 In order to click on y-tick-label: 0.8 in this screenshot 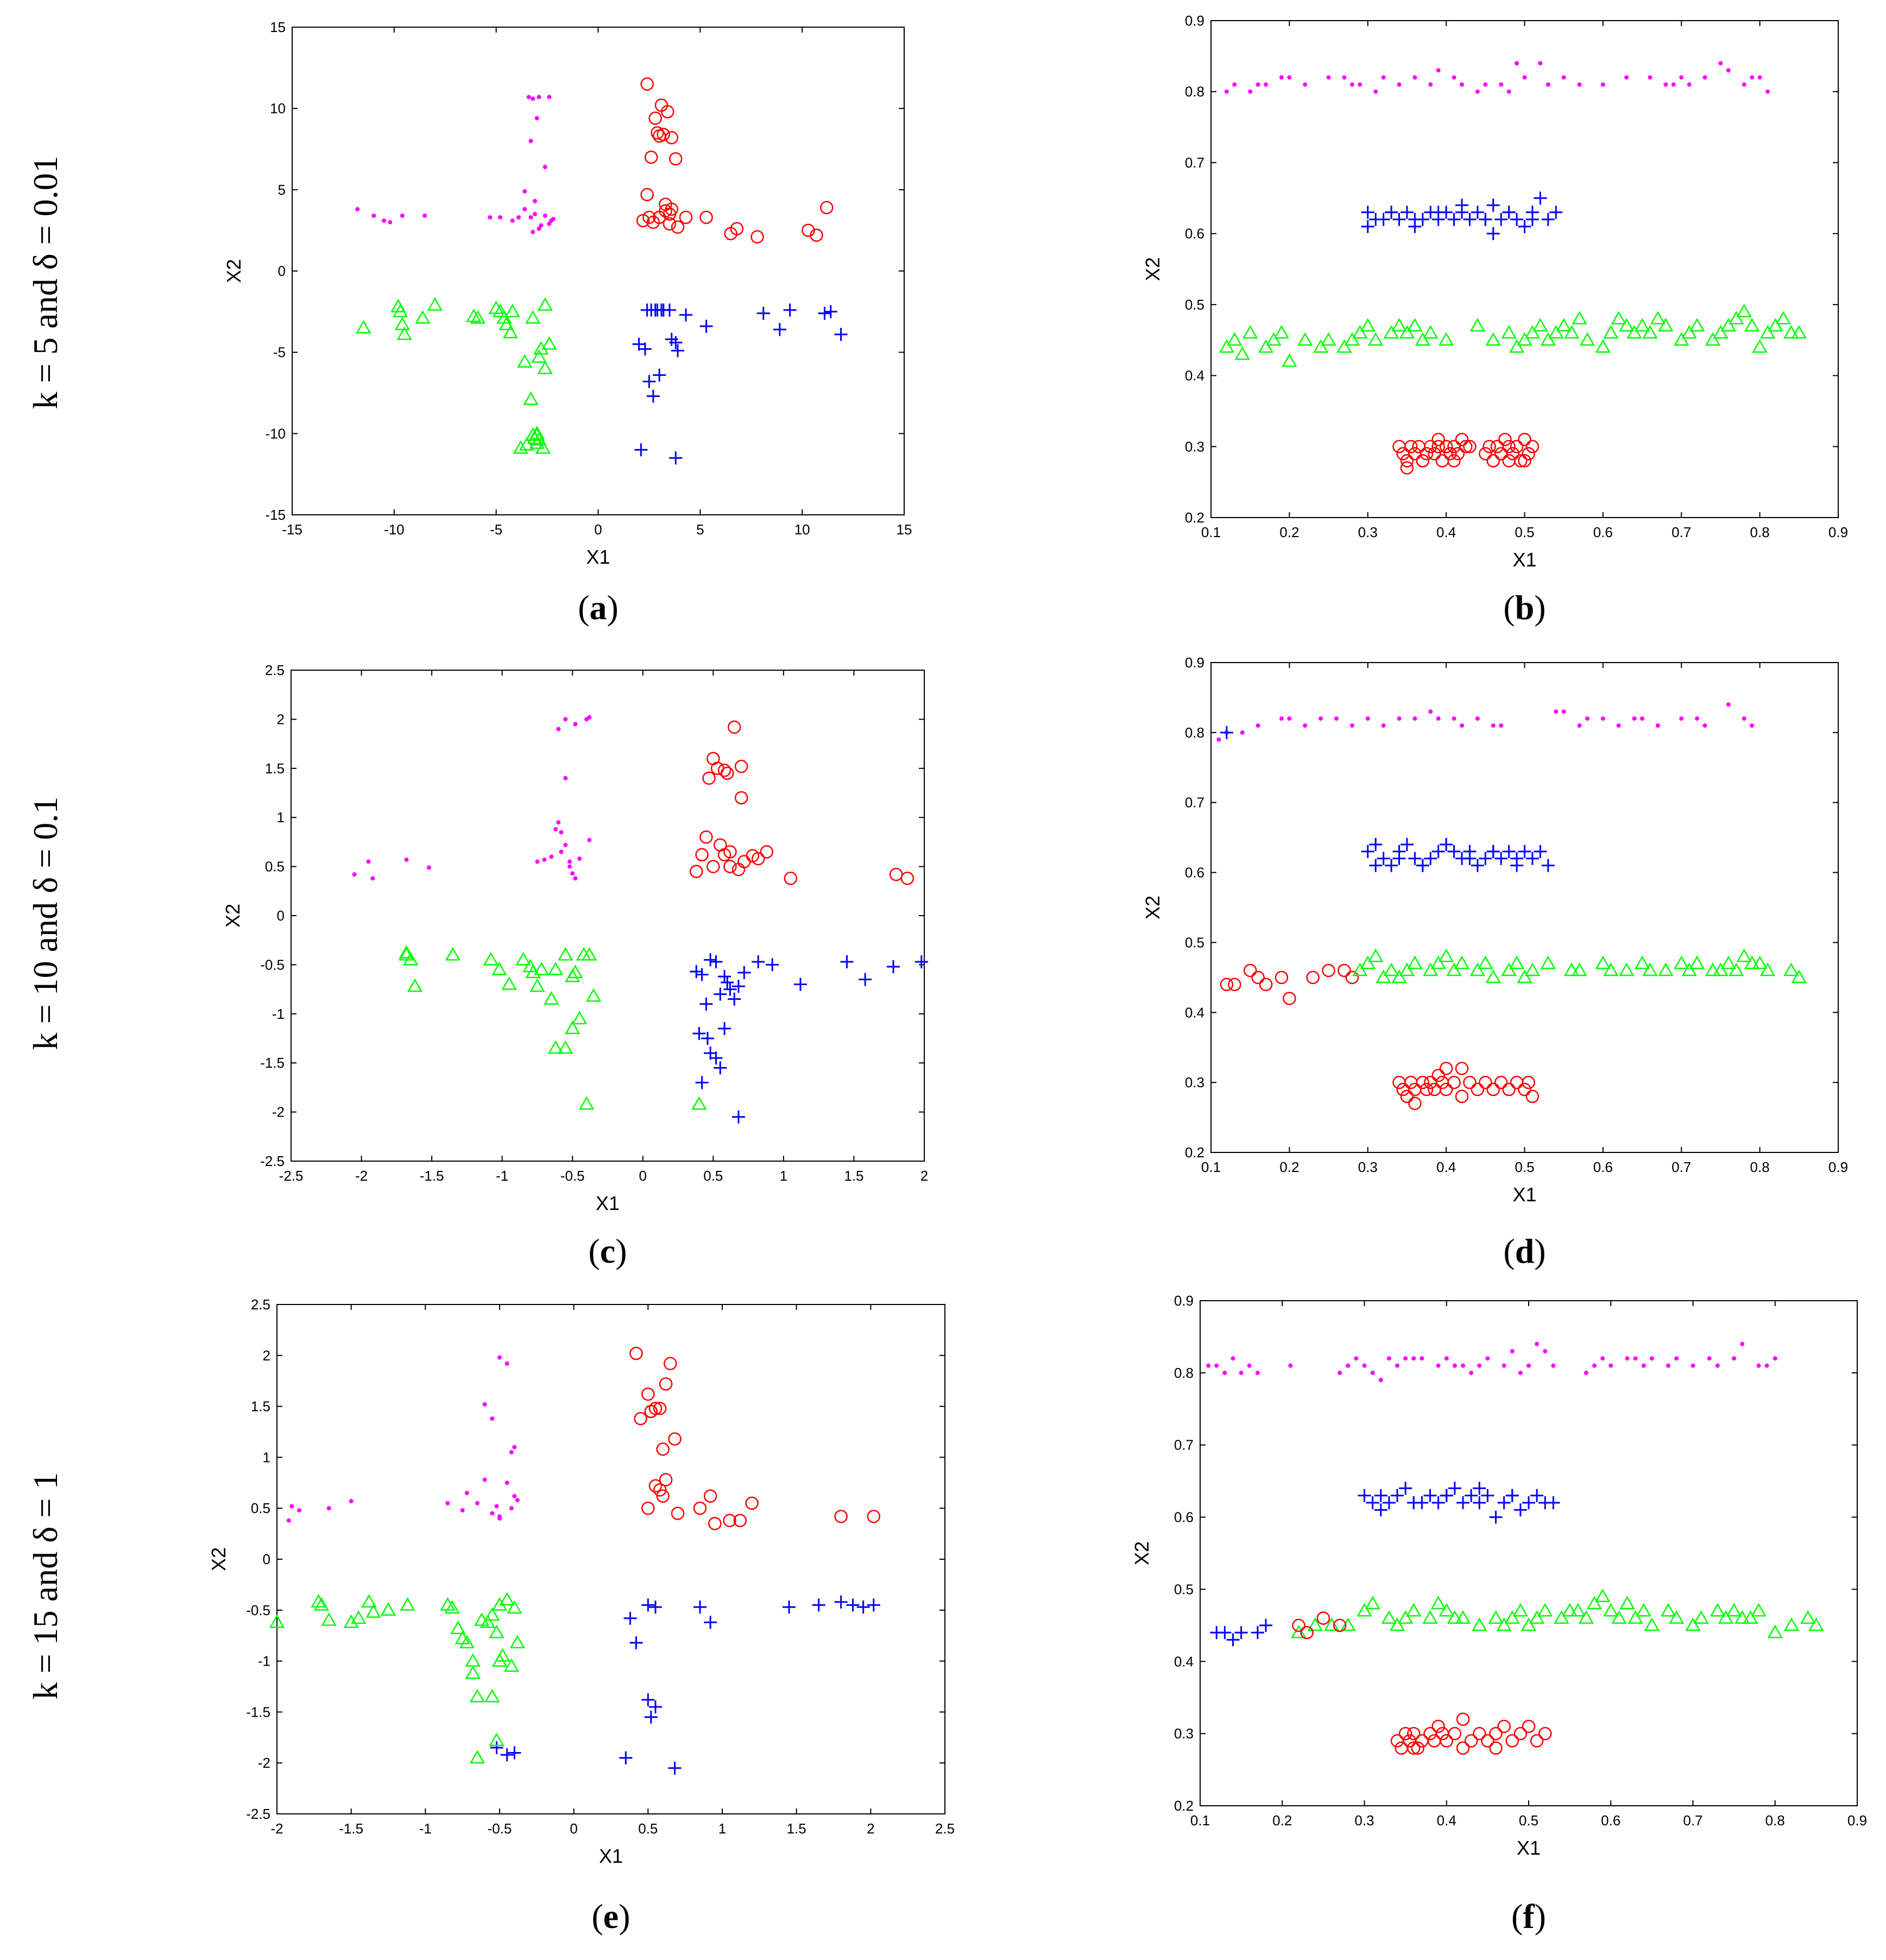, I will do `click(1194, 732)`.